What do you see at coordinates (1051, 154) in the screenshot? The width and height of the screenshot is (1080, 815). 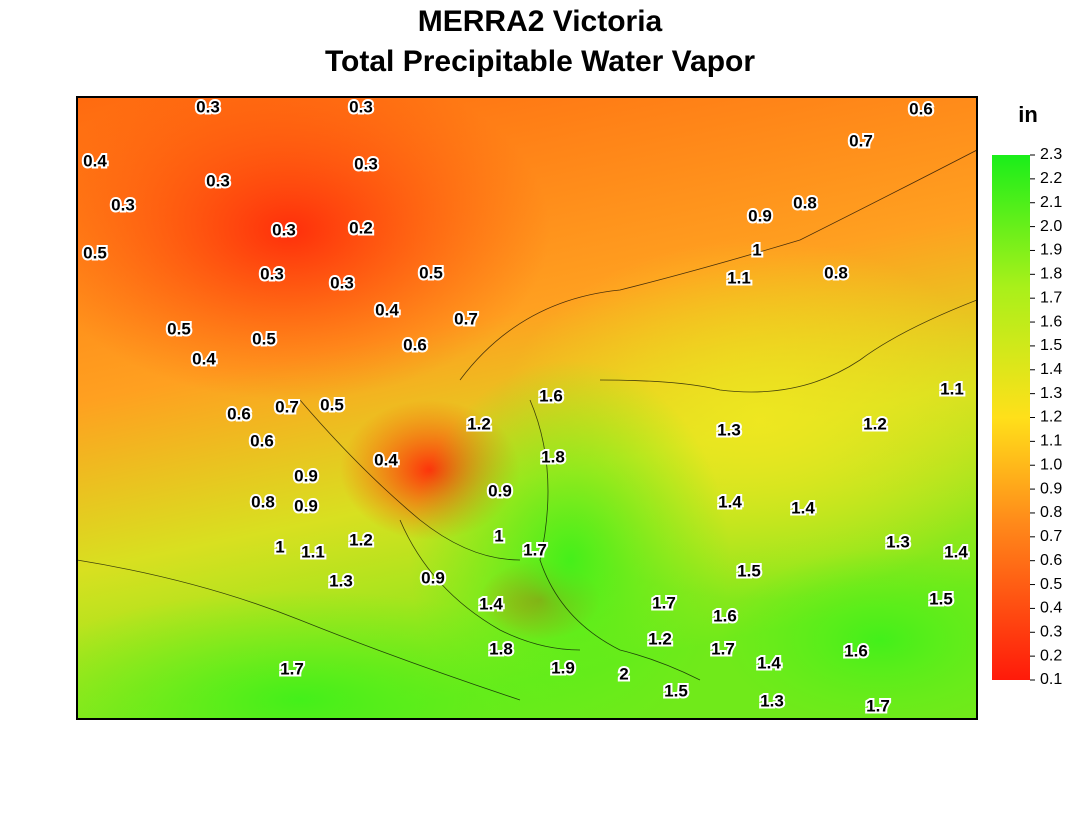 I see `colorbar-tick-label: 2.3` at bounding box center [1051, 154].